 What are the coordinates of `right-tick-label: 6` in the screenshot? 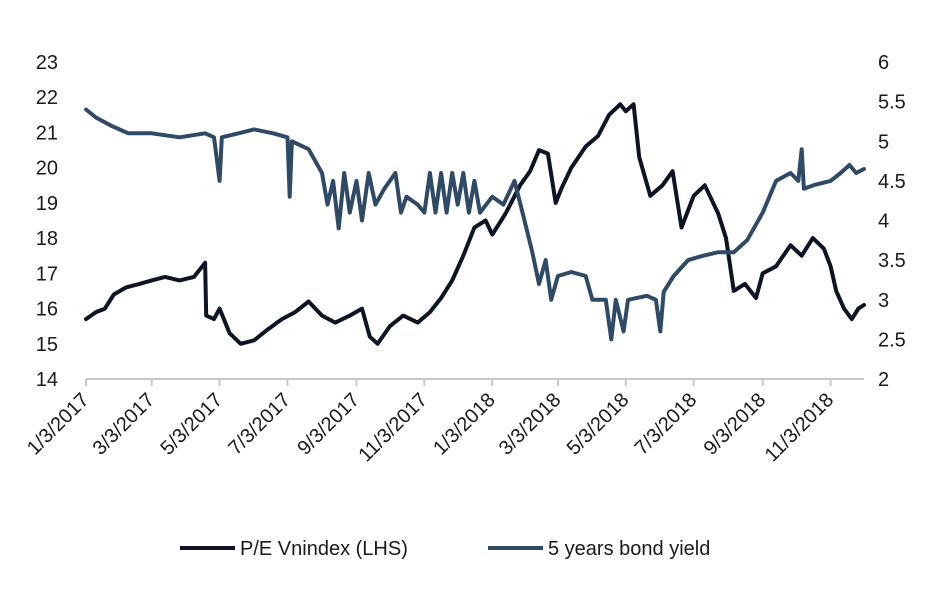 It's located at (883, 63).